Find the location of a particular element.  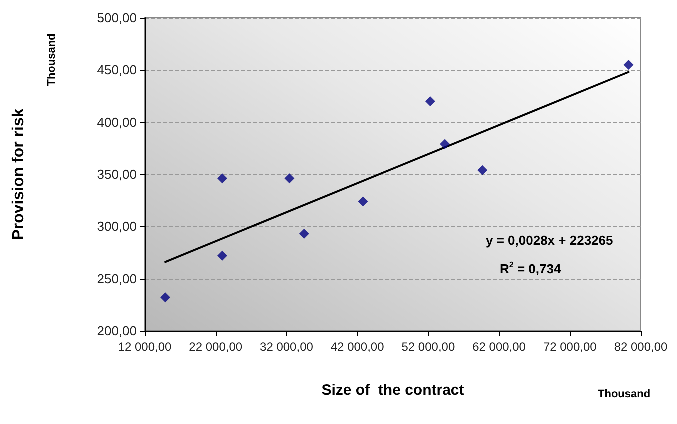

y-tick-label: 300,00 is located at coordinates (117, 226).